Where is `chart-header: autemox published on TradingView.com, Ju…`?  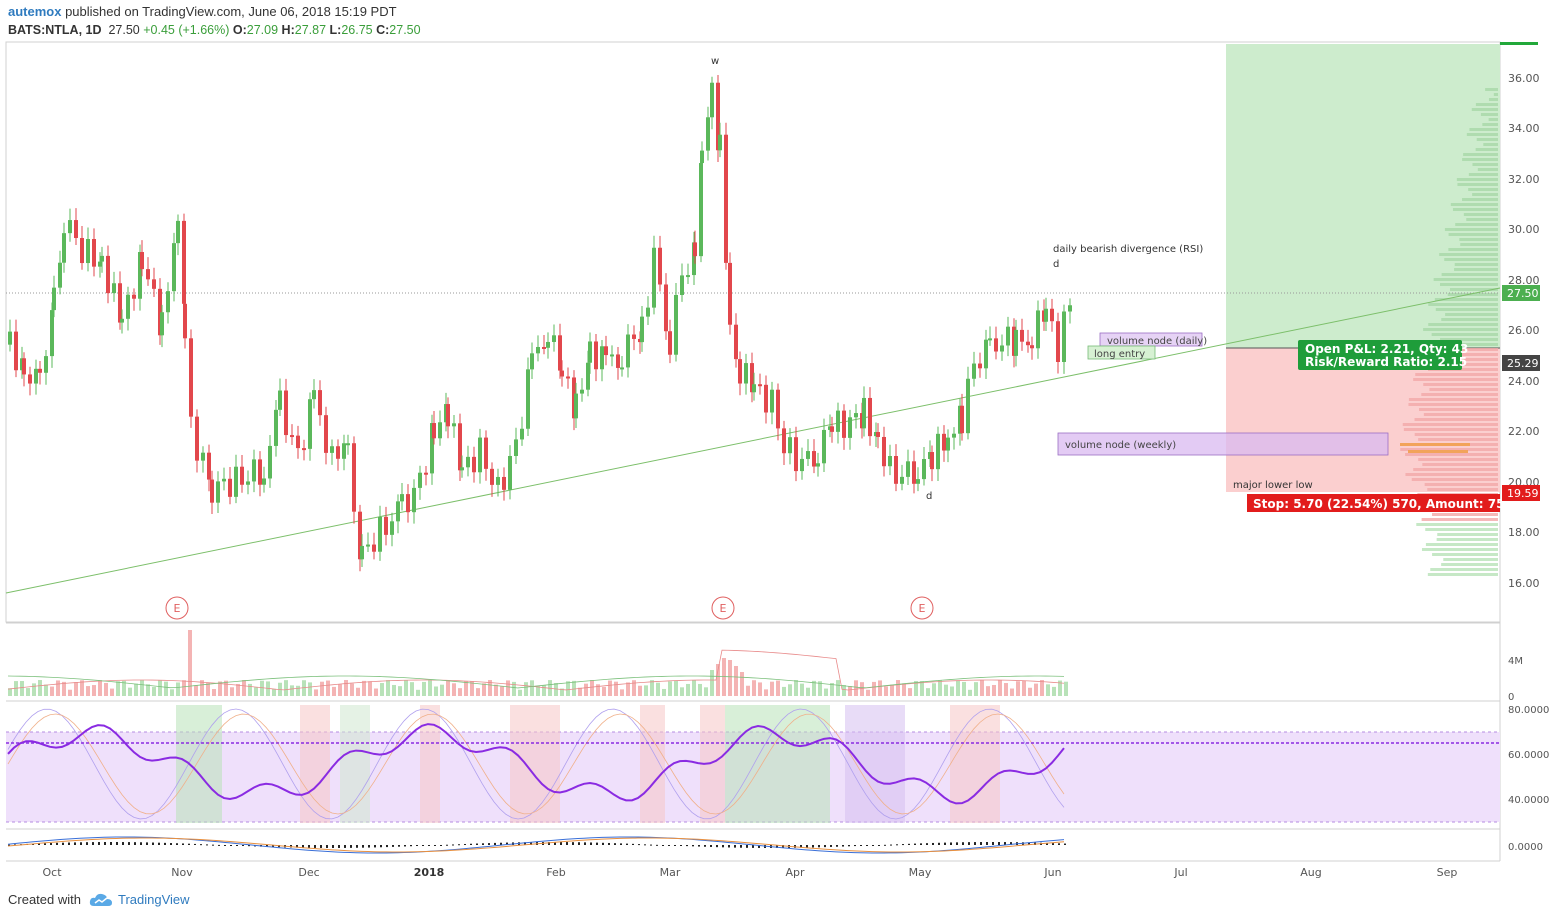
chart-header: autemox published on TradingView.com, Ju… is located at coordinates (779, 21).